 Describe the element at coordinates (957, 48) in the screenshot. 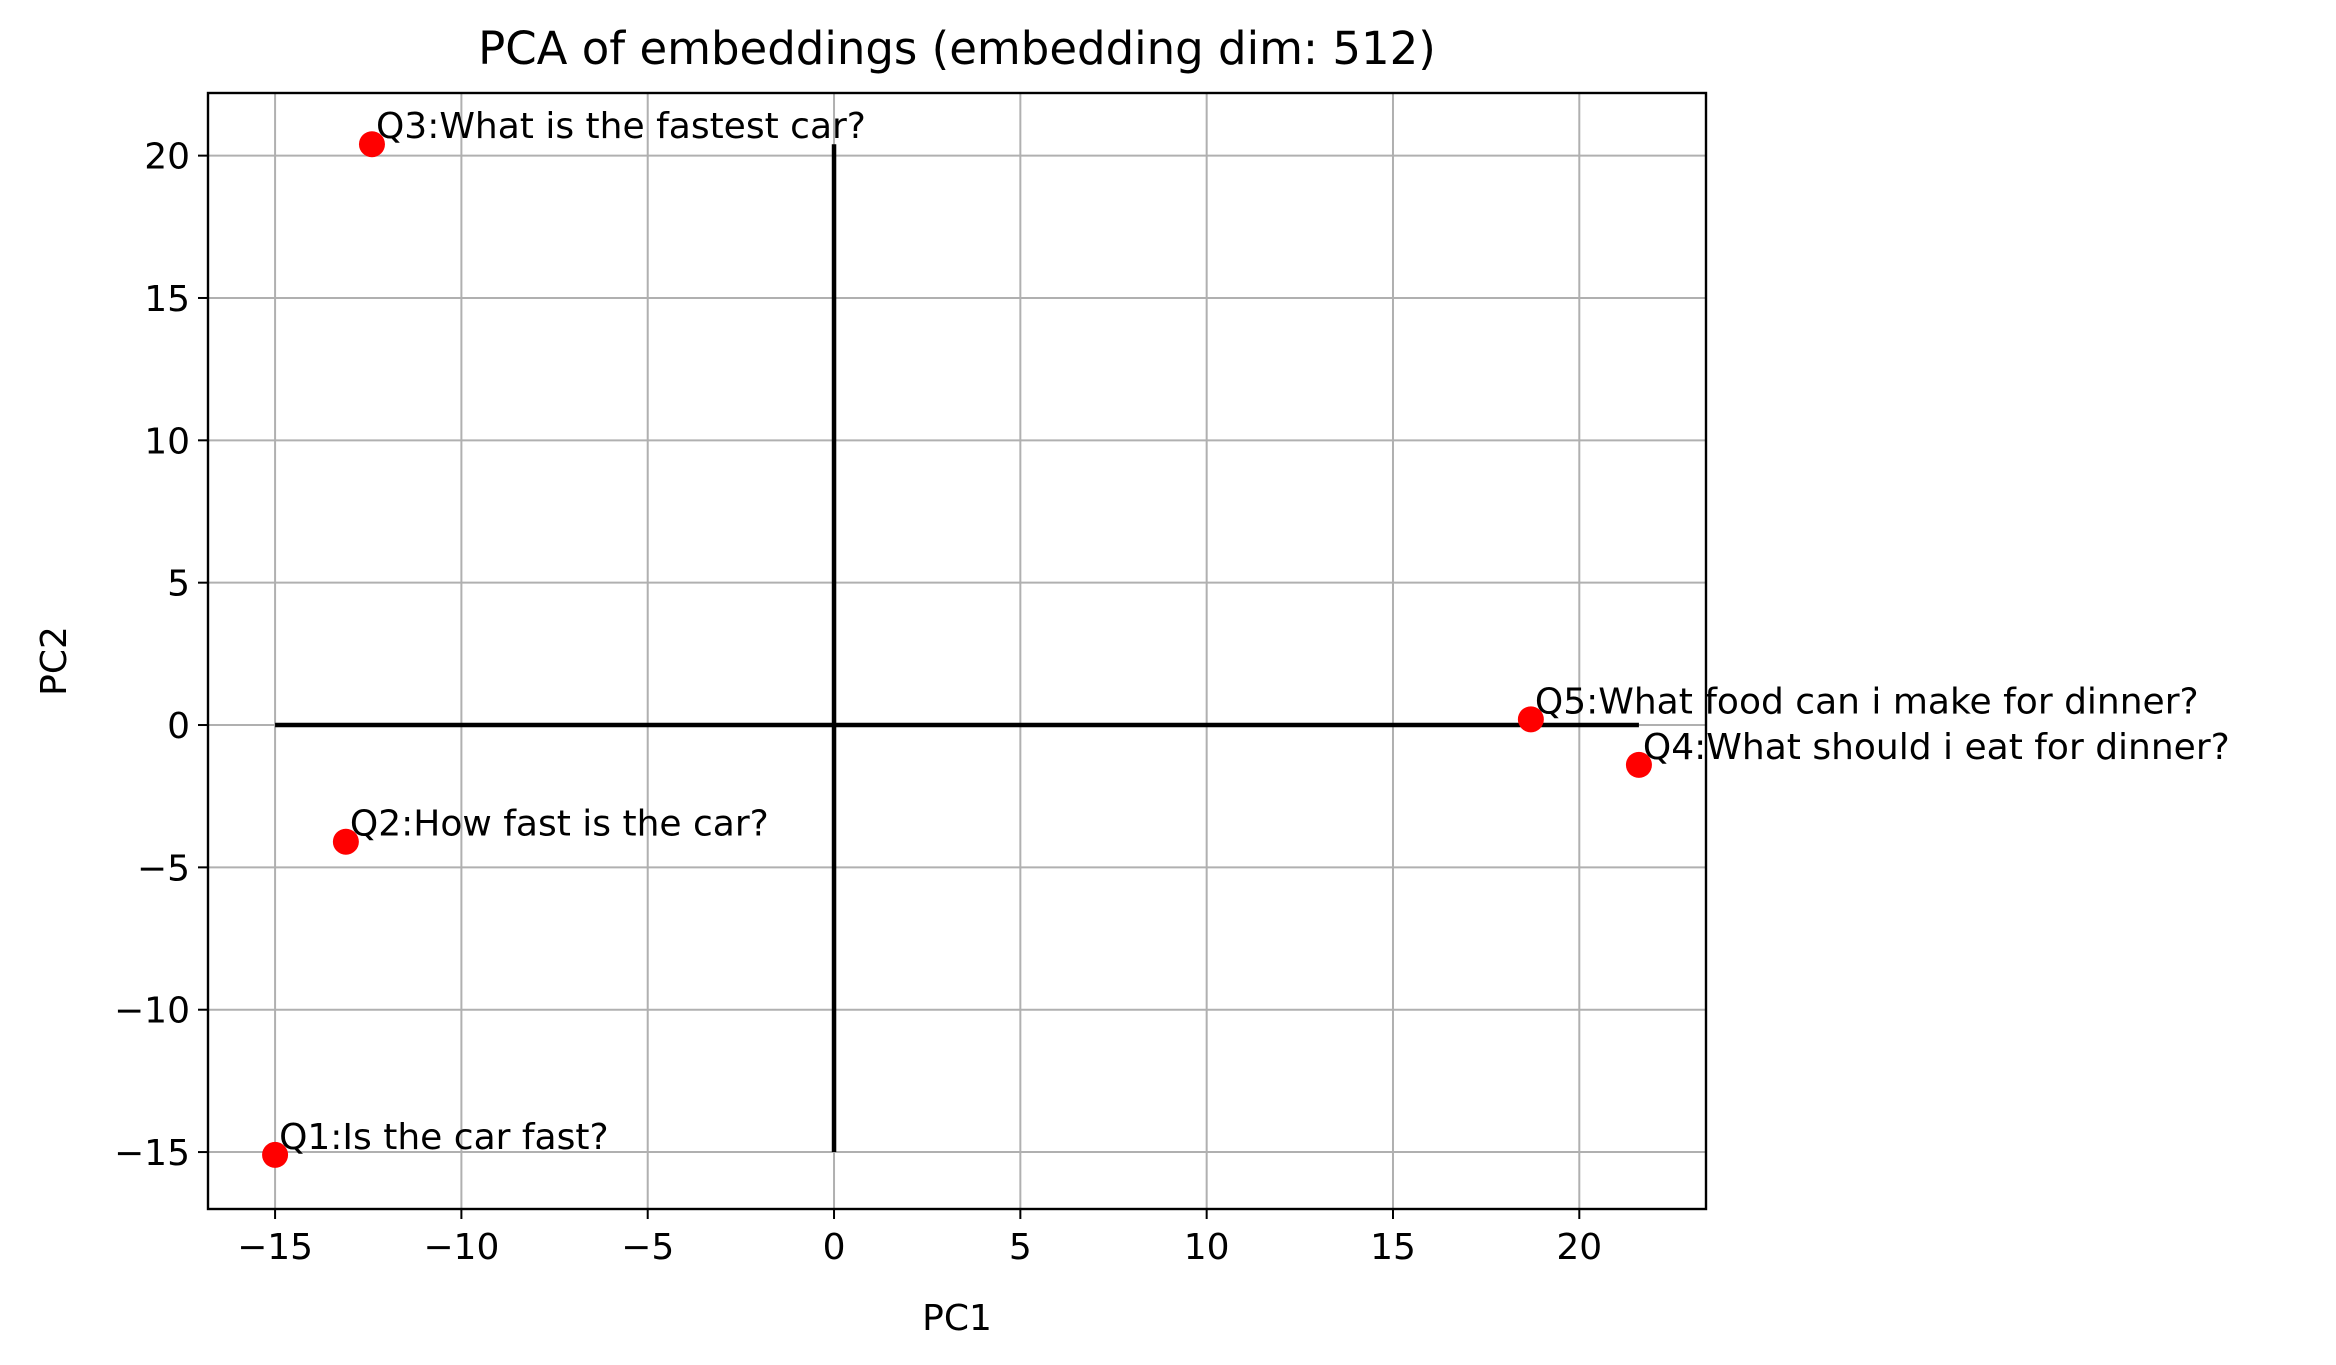

I see `chart-title: PCA of embeddings (embedding dim: 512)` at that location.